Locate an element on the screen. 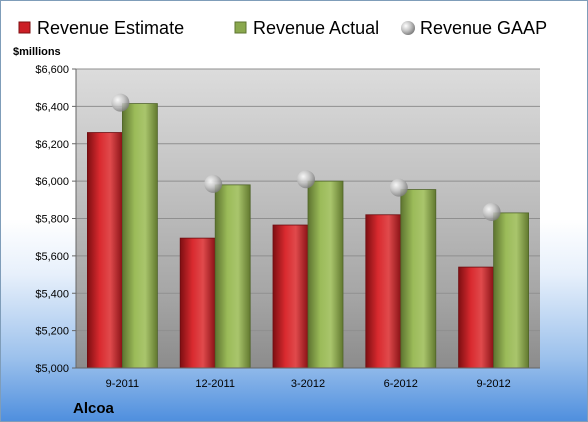 The width and height of the screenshot is (588, 422). y-axis-unit-label: $millions is located at coordinates (37, 52).